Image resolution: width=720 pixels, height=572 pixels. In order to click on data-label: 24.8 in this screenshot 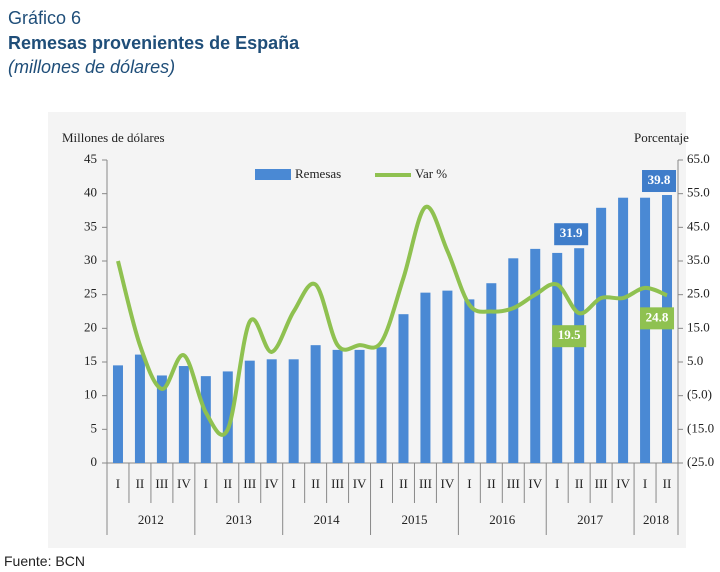, I will do `click(657, 316)`.